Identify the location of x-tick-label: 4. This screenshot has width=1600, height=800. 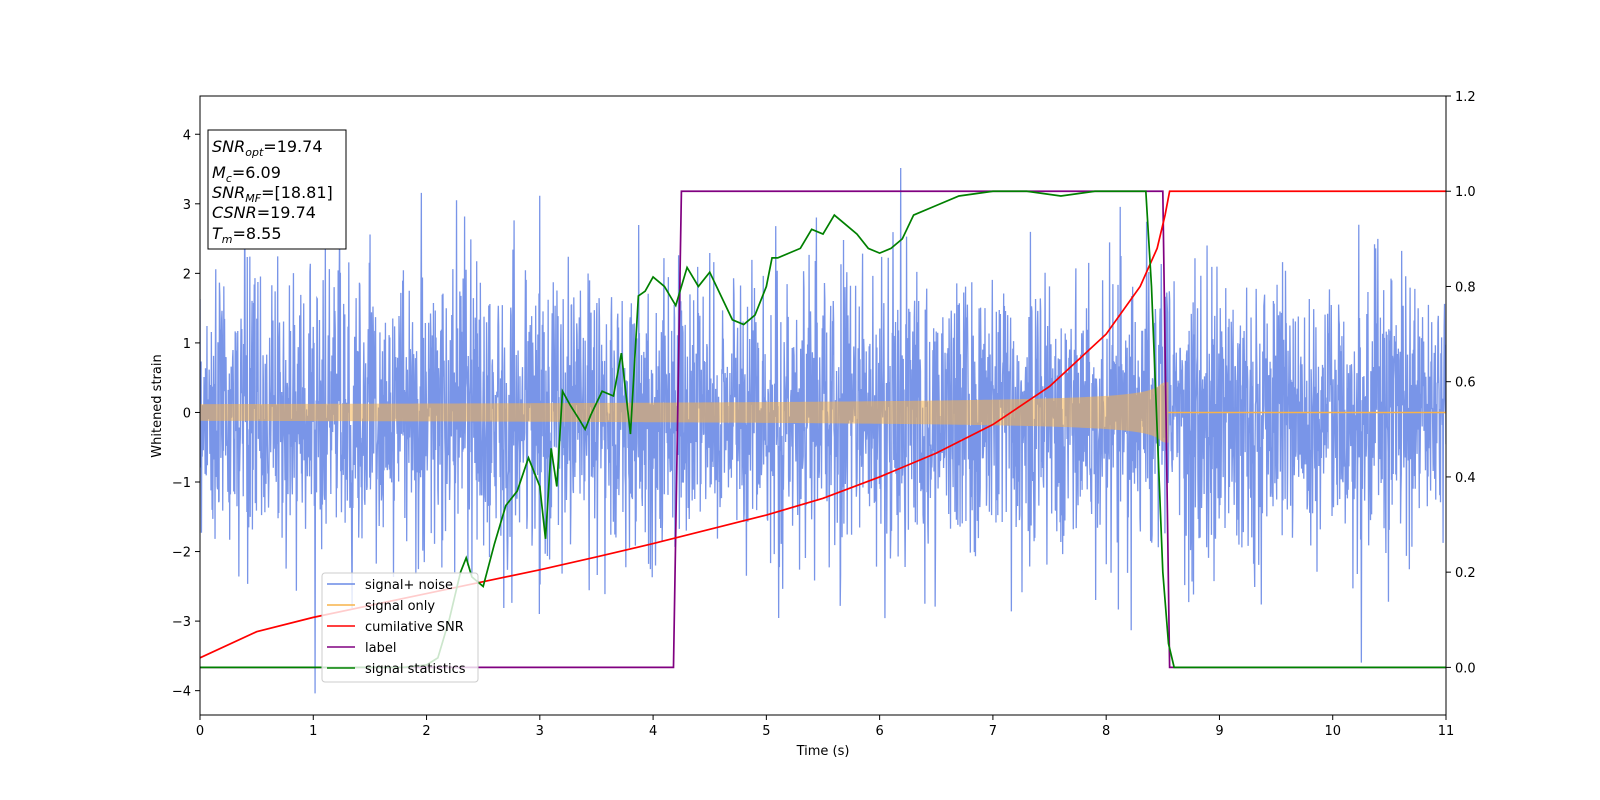
(653, 731).